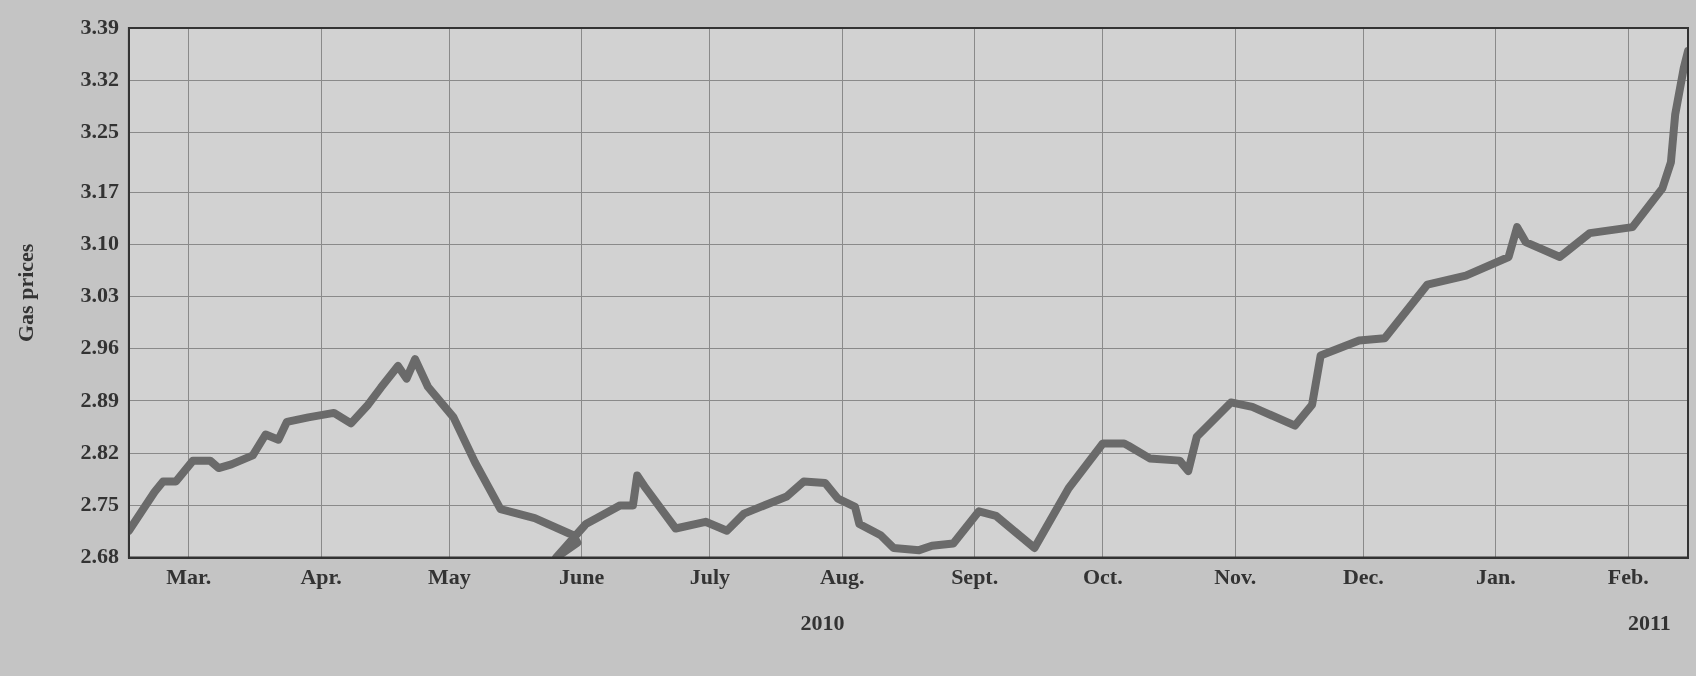 This screenshot has width=1696, height=676. Describe the element at coordinates (99, 295) in the screenshot. I see `y-tick-label: 3.03` at that location.